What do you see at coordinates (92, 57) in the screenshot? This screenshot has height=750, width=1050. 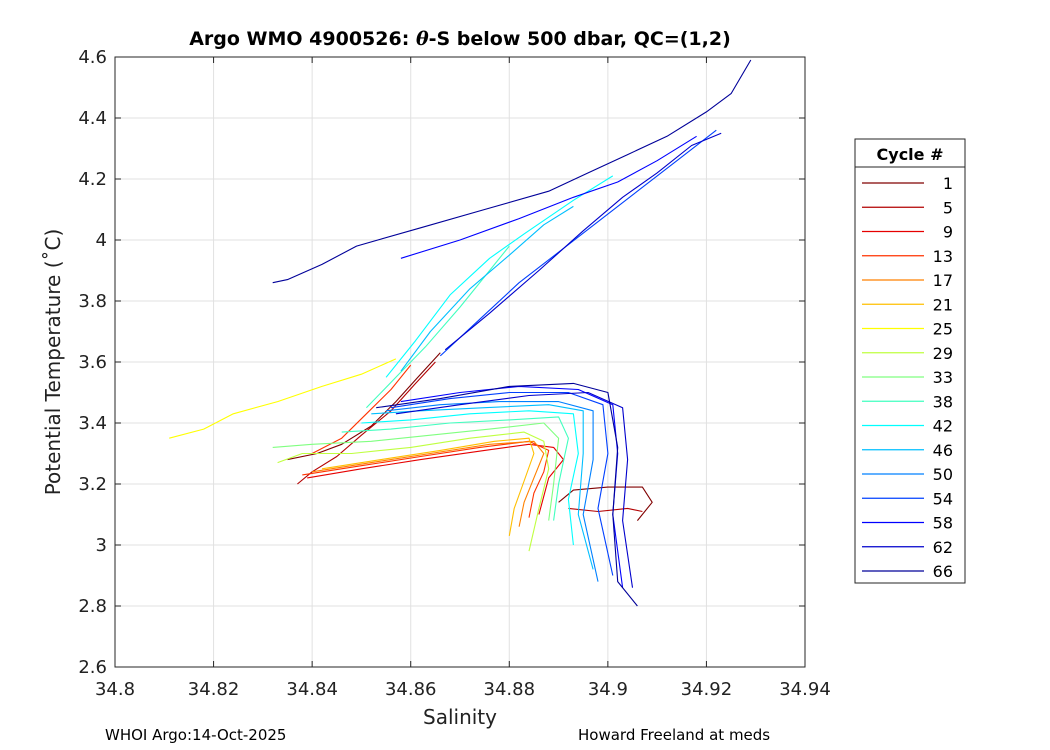 I see `y-tick-label: 4.6` at bounding box center [92, 57].